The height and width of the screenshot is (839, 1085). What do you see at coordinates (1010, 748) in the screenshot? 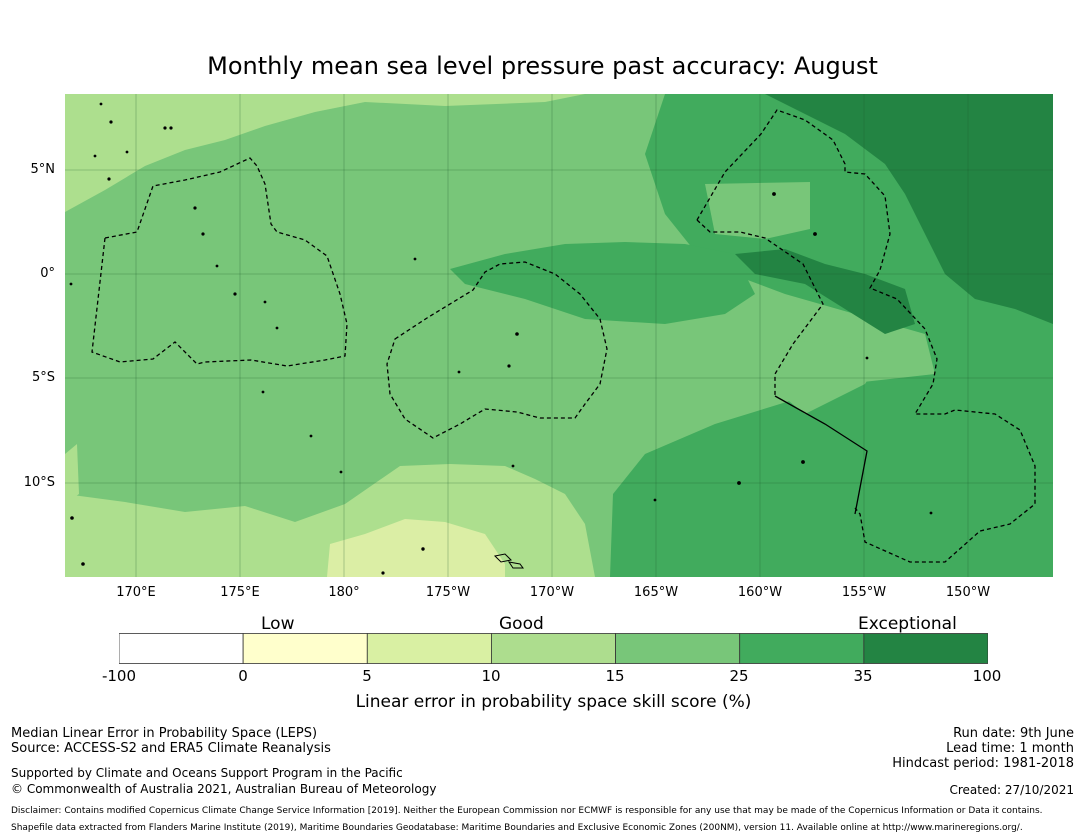
I see `footer-lead-time: Lead time: 1 month` at bounding box center [1010, 748].